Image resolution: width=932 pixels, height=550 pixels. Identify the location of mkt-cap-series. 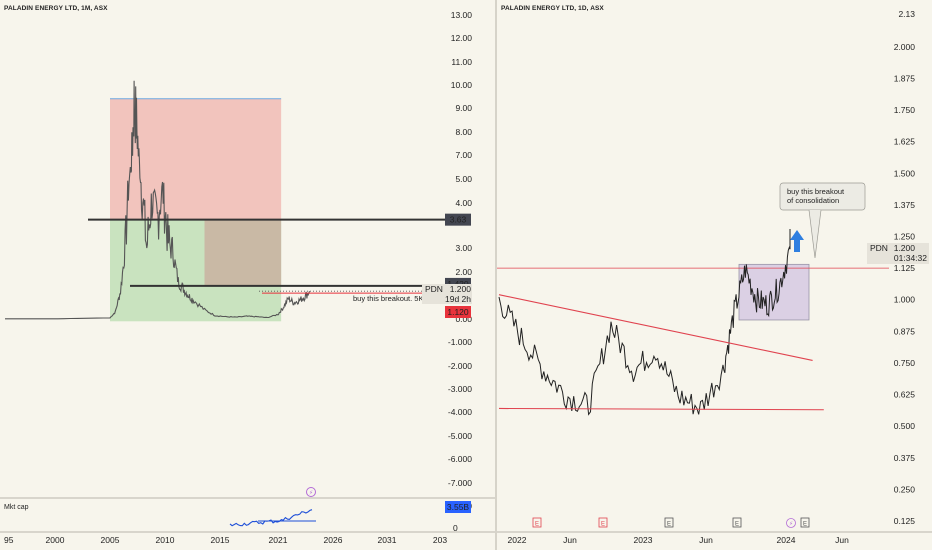
(271, 518).